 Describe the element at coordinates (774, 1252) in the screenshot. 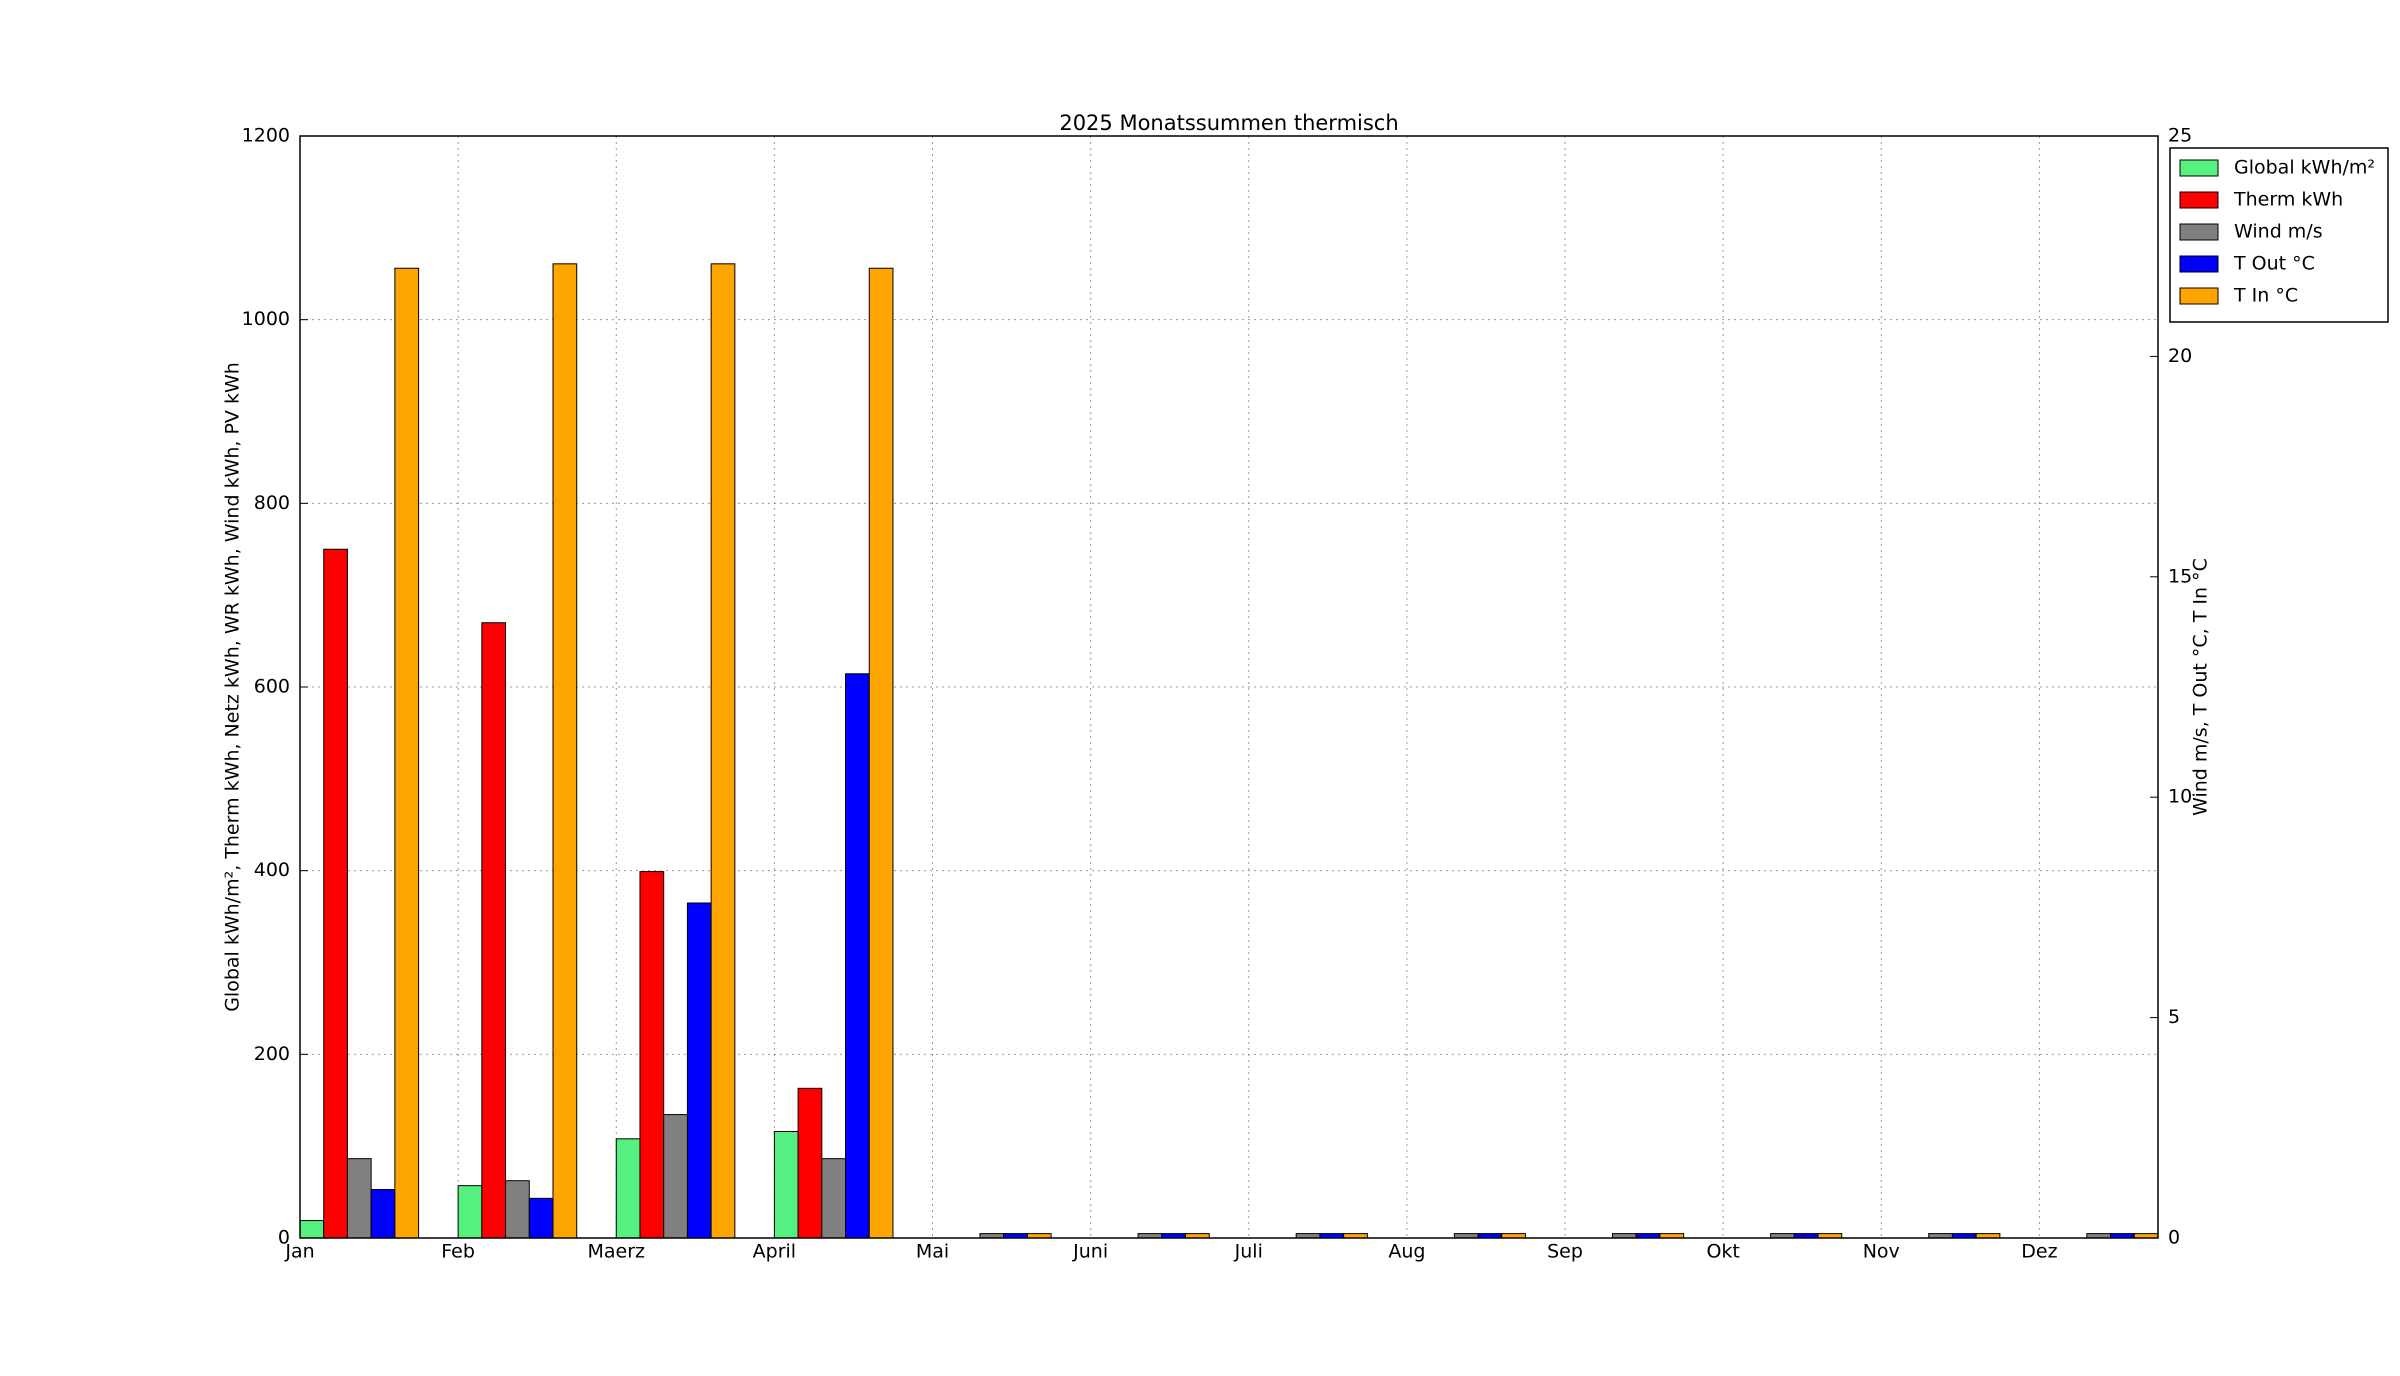

I see `x-tick-label: April` at that location.